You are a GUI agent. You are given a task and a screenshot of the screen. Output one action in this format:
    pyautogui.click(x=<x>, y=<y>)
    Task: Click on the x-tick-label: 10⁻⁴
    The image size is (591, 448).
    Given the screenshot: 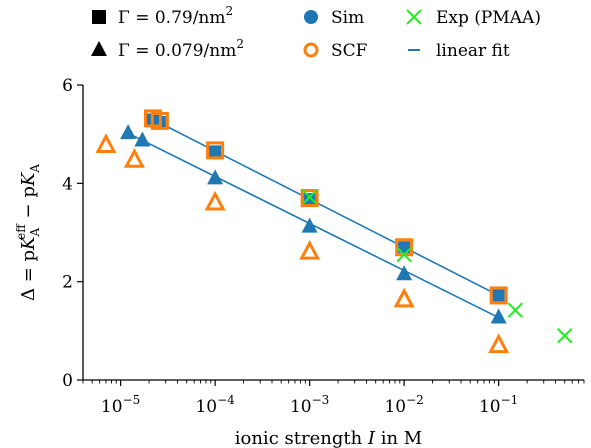 What is the action you would take?
    pyautogui.click(x=215, y=405)
    